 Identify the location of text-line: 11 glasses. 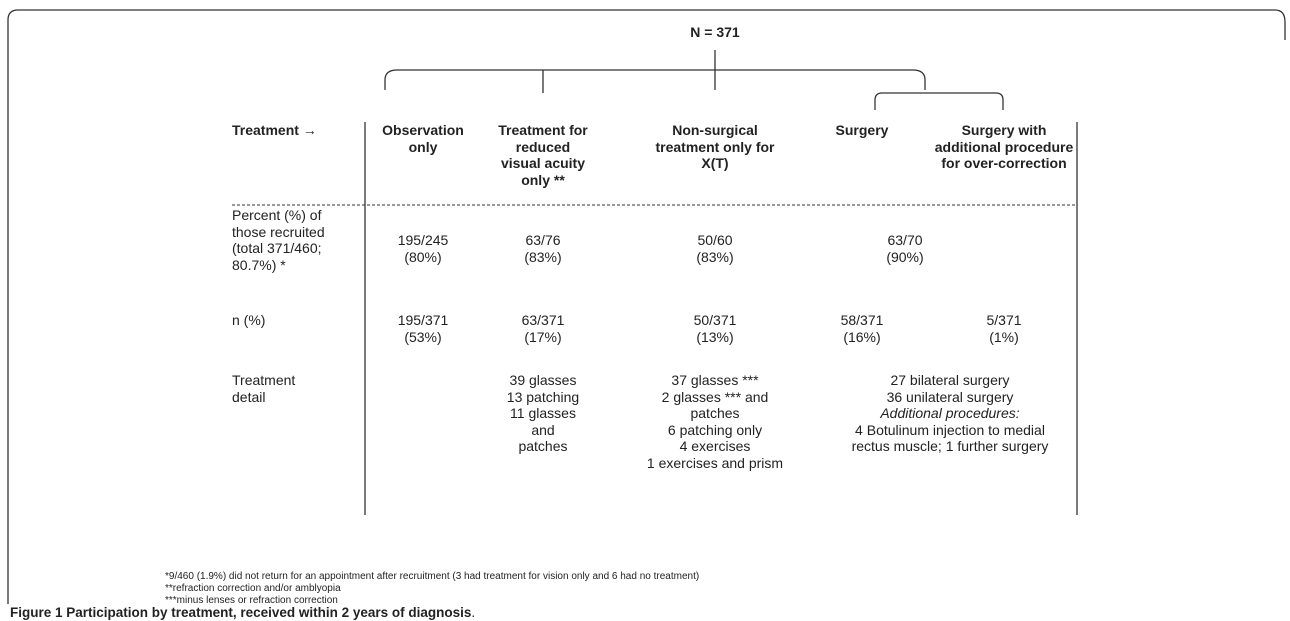
(543, 413).